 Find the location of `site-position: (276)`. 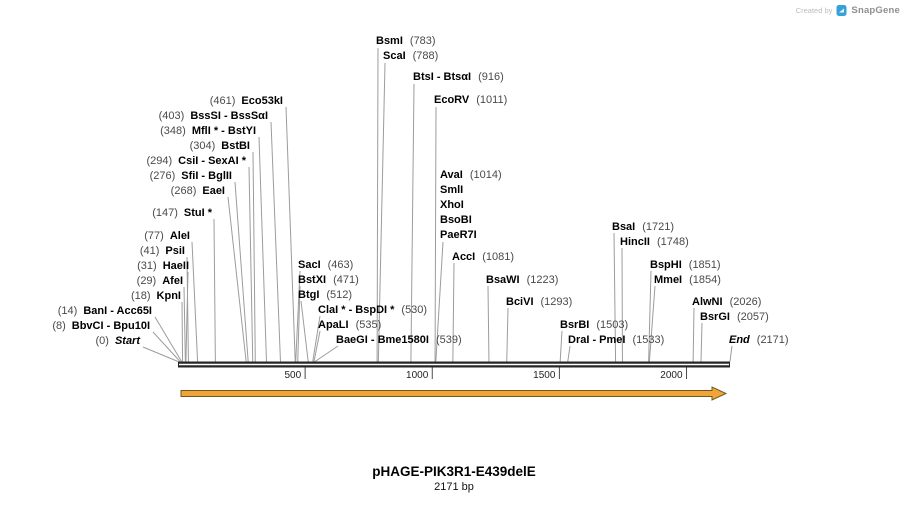

site-position: (276) is located at coordinates (162, 176).